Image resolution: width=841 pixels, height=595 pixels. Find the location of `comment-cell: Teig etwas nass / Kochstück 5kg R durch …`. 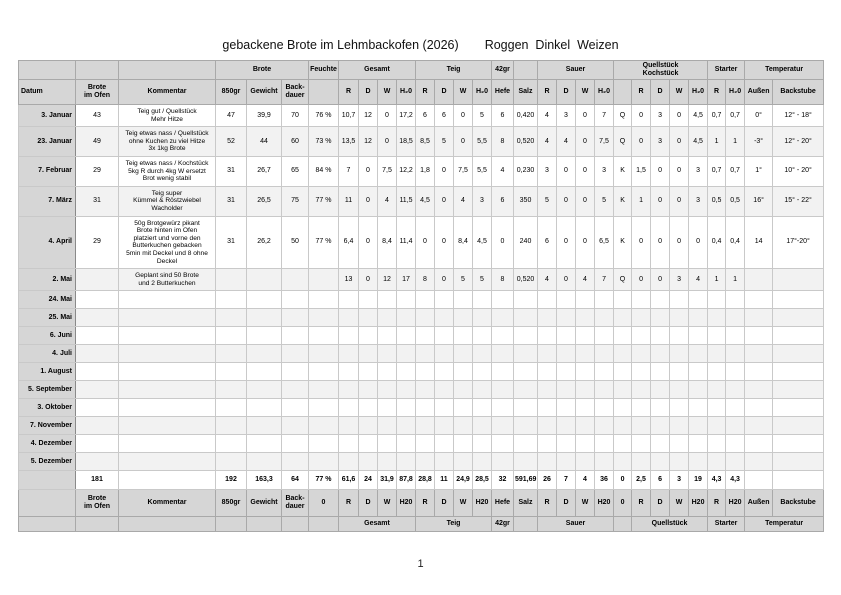

comment-cell: Teig etwas nass / Kochstück 5kg R durch … is located at coordinates (167, 171).